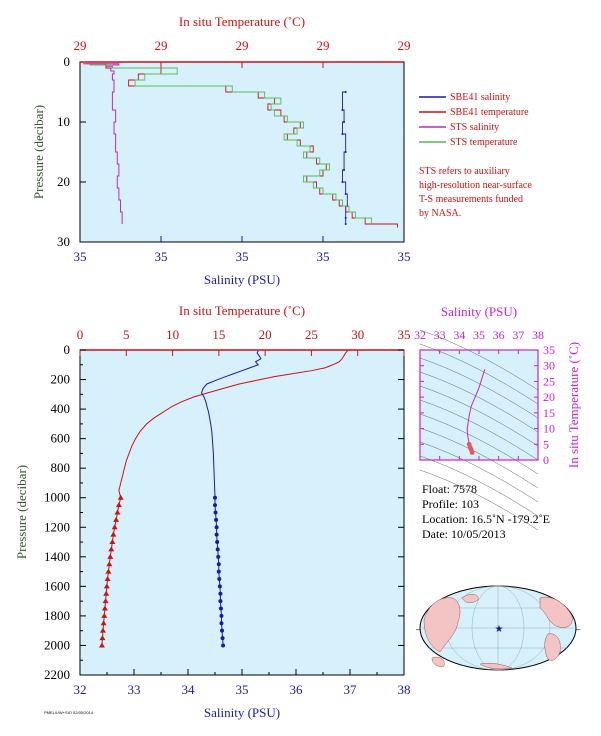 The width and height of the screenshot is (601, 736). Describe the element at coordinates (404, 334) in the screenshot. I see `main-temp-tick-label: 35` at that location.